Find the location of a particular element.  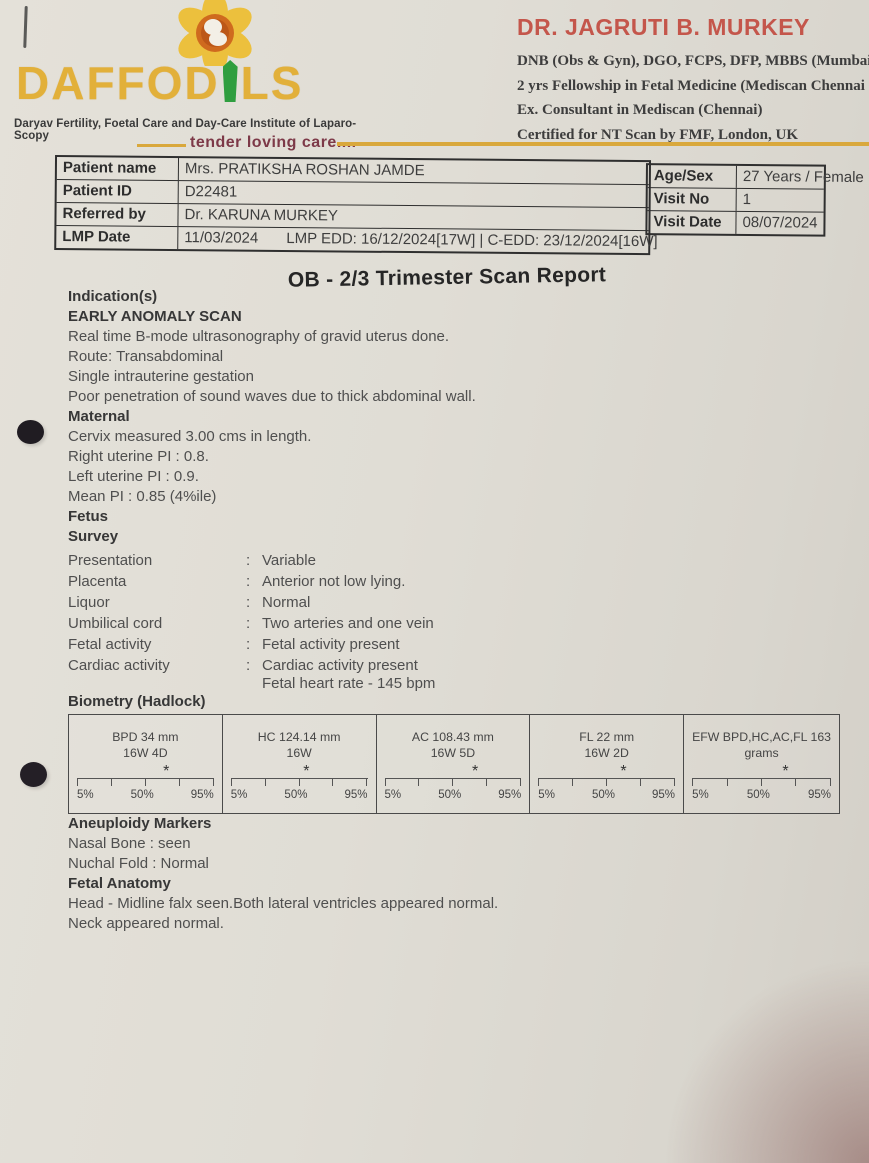

fetal-heart-rate: Fetal heart rate - 145 bpm is located at coordinates (349, 683).